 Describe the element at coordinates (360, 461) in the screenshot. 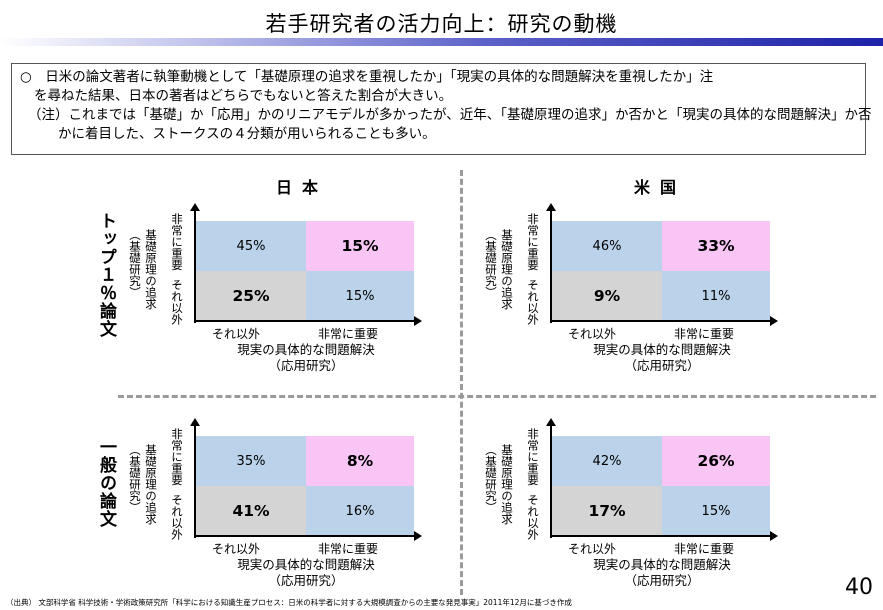

I see `cell-both: 8%` at that location.